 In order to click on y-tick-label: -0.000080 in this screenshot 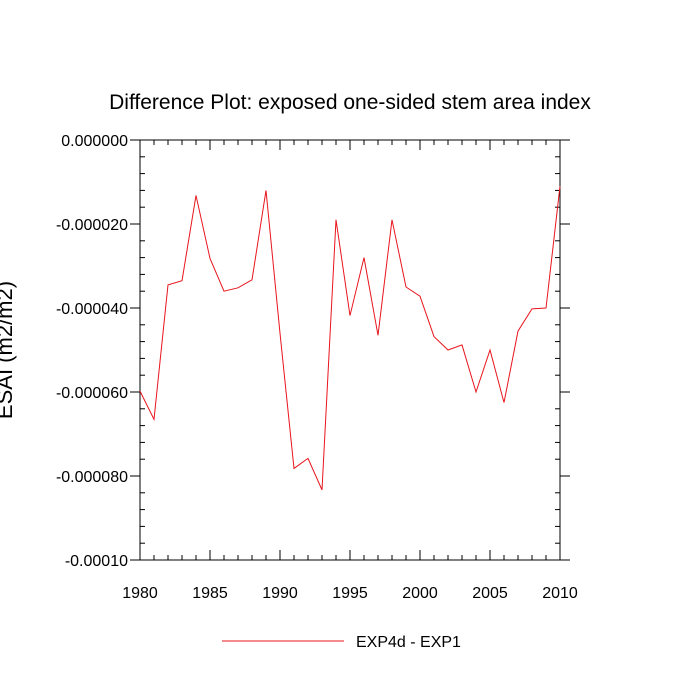, I will do `click(92, 477)`.